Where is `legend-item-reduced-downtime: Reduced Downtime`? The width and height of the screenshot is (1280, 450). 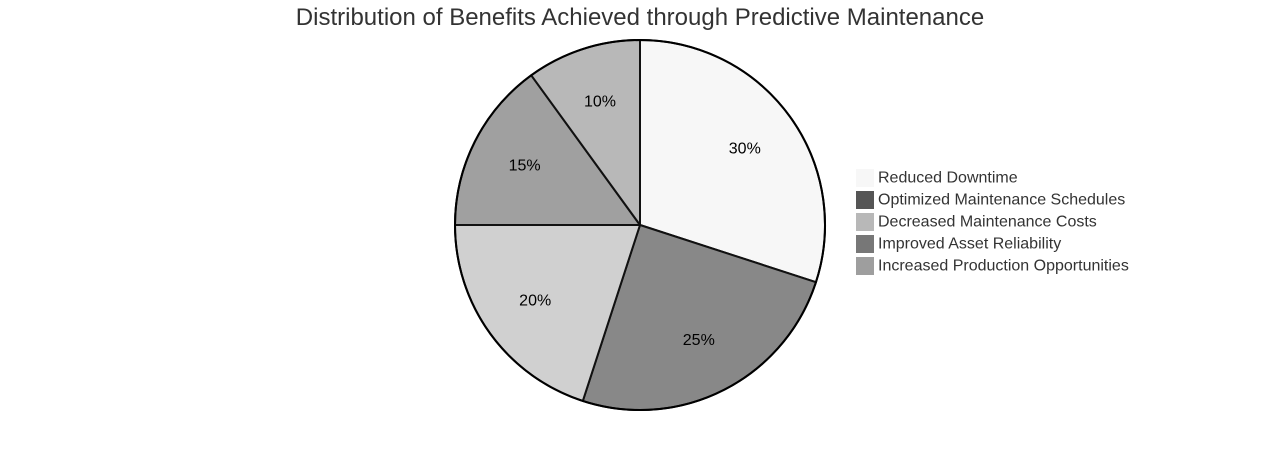 legend-item-reduced-downtime: Reduced Downtime is located at coordinates (937, 178).